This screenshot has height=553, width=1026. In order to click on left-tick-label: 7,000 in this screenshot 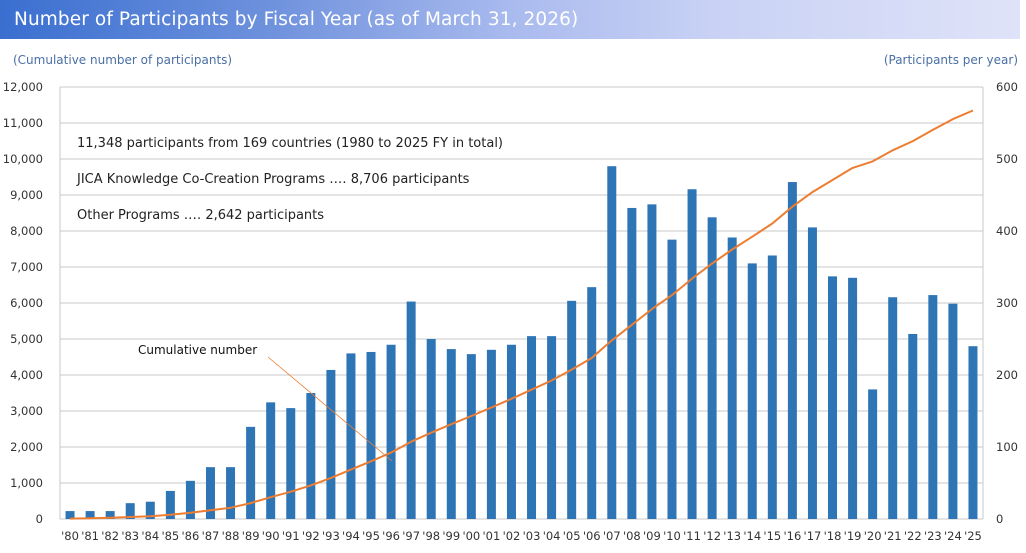, I will do `click(26, 267)`.